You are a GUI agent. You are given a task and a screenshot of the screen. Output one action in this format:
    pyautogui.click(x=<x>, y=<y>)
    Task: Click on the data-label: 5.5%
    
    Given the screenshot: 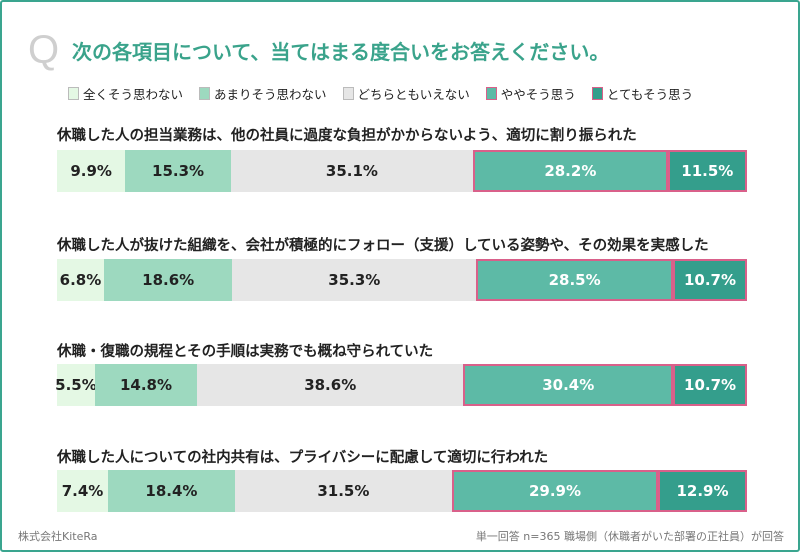 What is the action you would take?
    pyautogui.click(x=76, y=385)
    